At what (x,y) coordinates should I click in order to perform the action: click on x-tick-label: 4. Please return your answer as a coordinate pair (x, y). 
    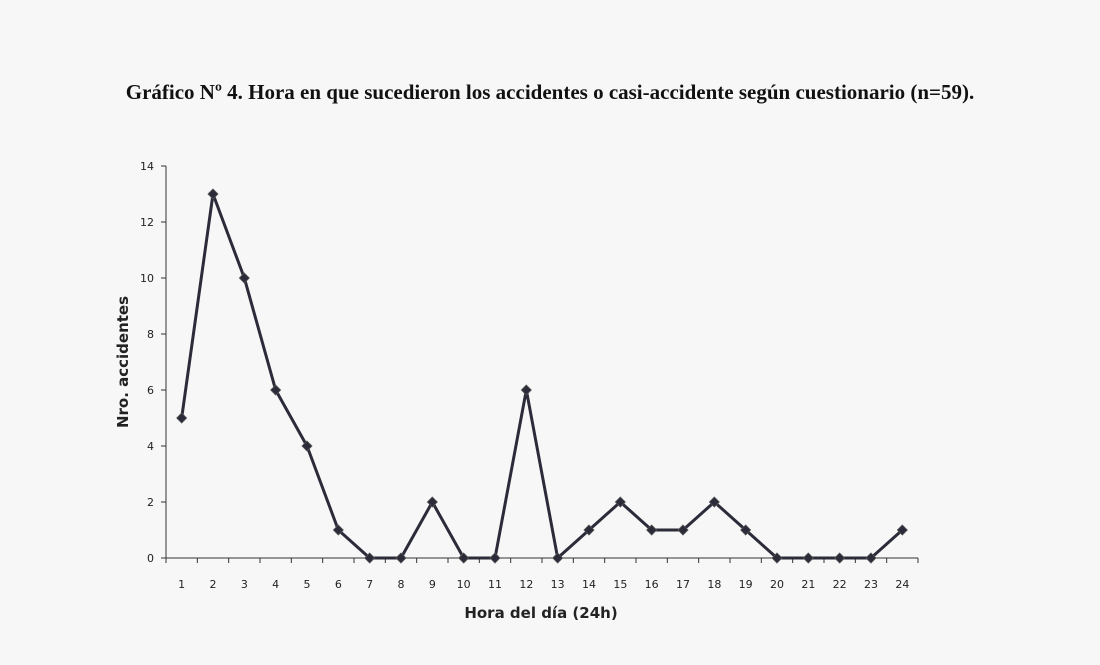
    Looking at the image, I should click on (275, 584).